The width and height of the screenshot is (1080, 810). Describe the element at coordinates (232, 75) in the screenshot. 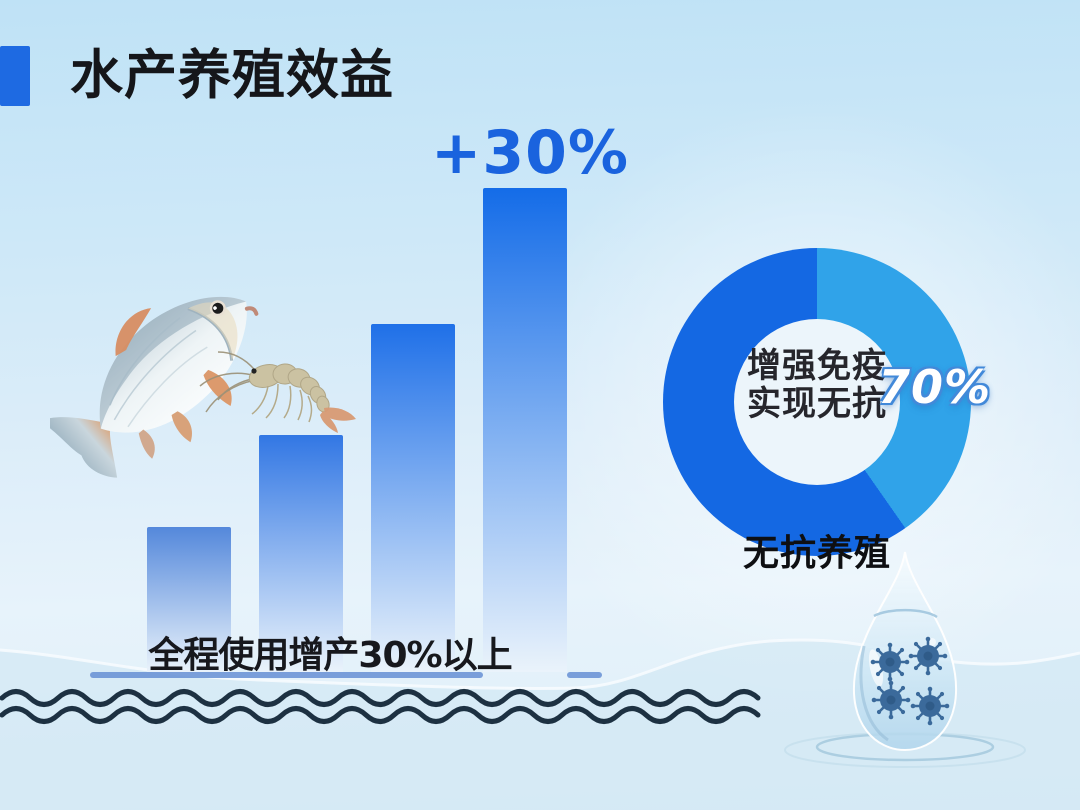

I see `page-title: 水产养殖效益` at that location.